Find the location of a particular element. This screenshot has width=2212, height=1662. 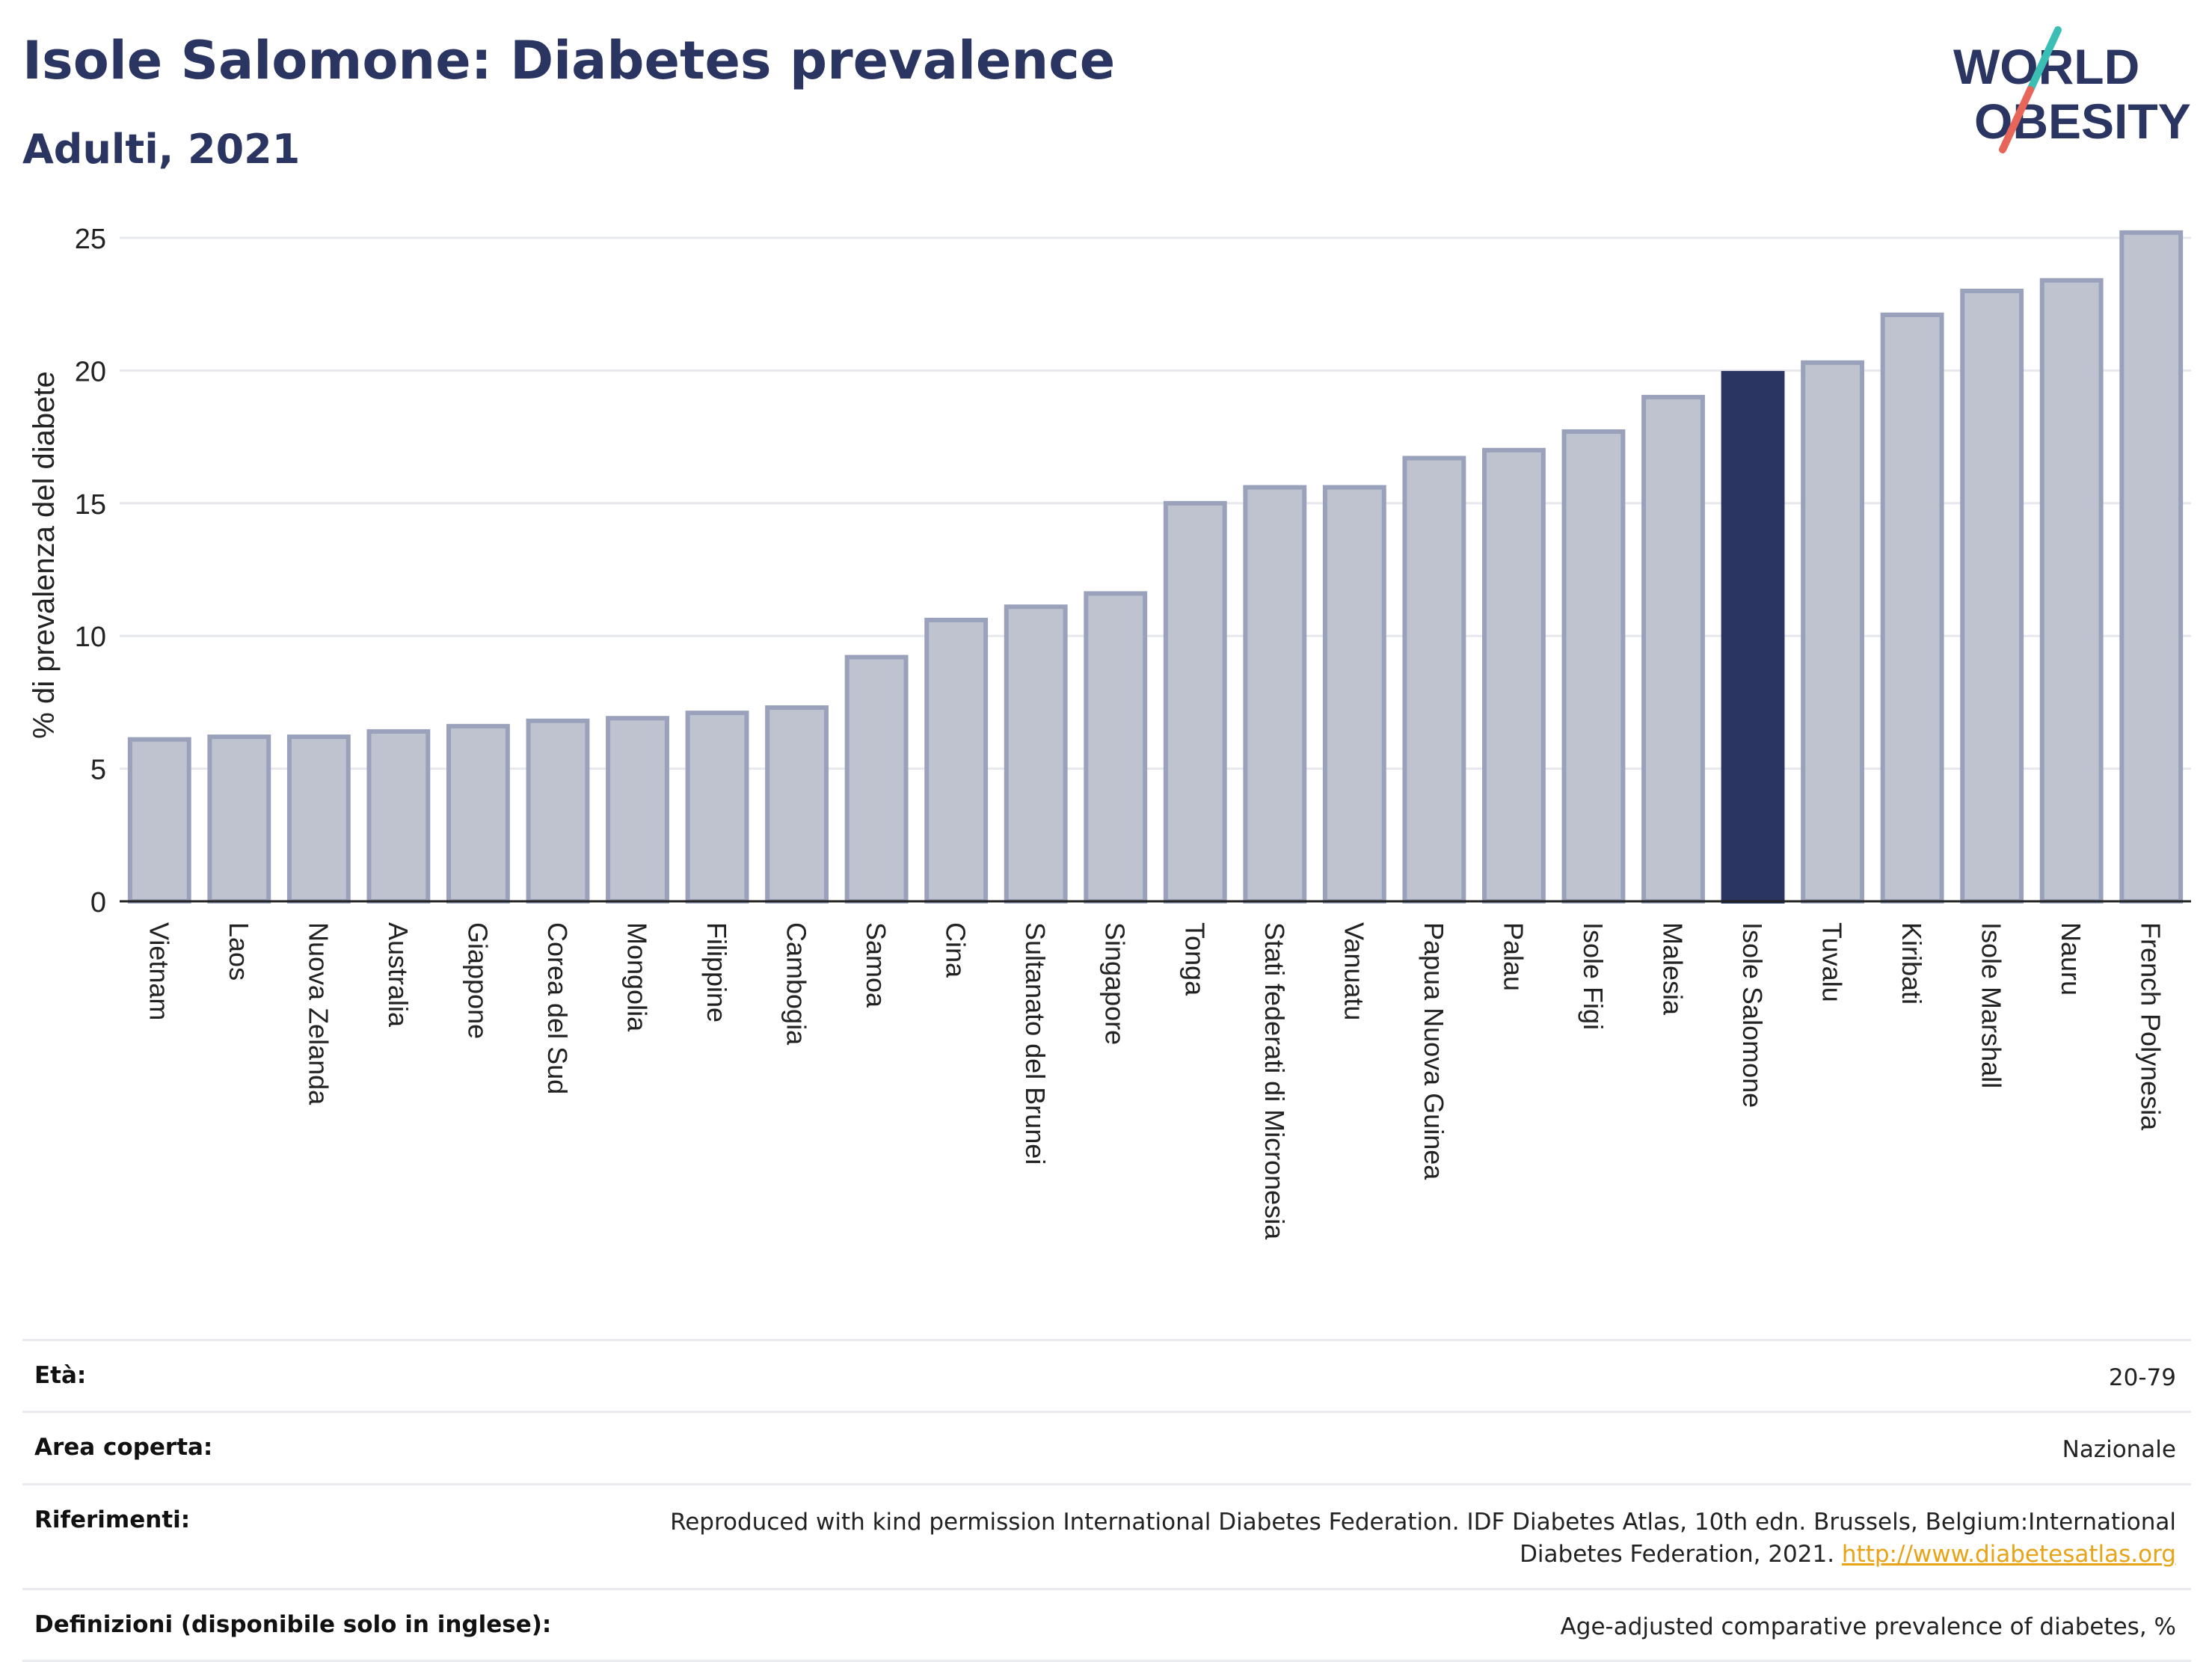

meta-refs-label: Riferimenti: is located at coordinates (112, 1519).